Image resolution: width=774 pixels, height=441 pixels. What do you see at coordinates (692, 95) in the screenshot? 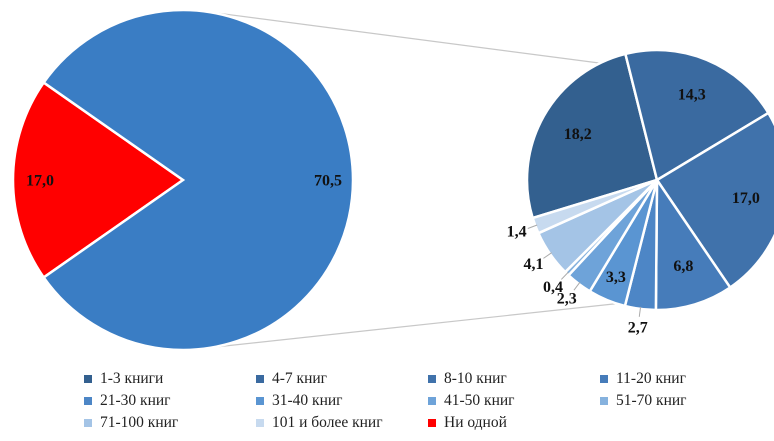
I see `data-label-sub-1: 14,3` at bounding box center [692, 95].